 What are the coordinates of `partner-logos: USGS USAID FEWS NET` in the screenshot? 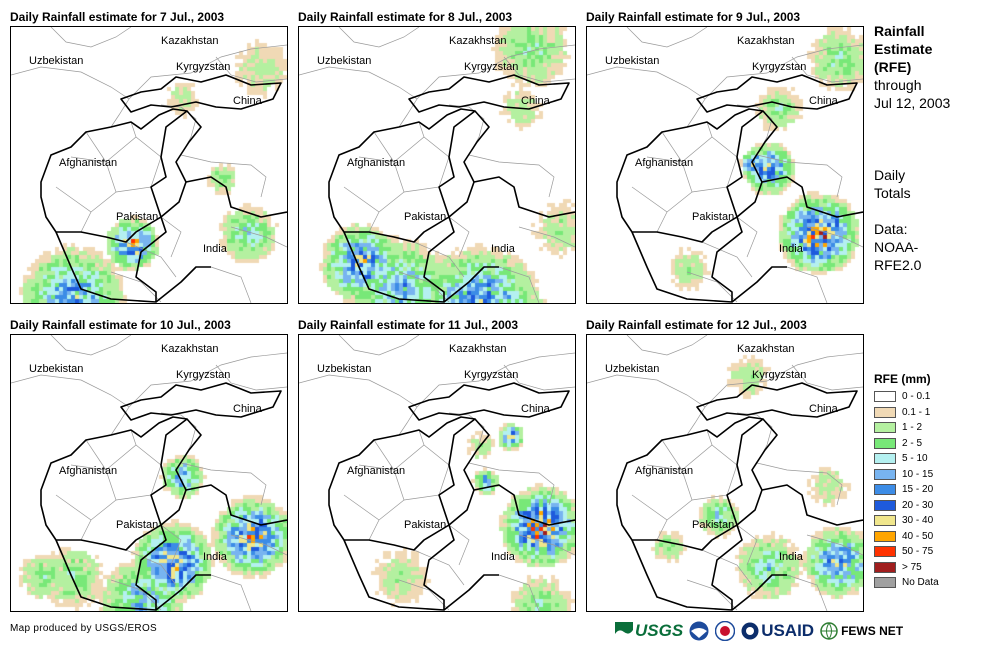 It's located at (759, 631).